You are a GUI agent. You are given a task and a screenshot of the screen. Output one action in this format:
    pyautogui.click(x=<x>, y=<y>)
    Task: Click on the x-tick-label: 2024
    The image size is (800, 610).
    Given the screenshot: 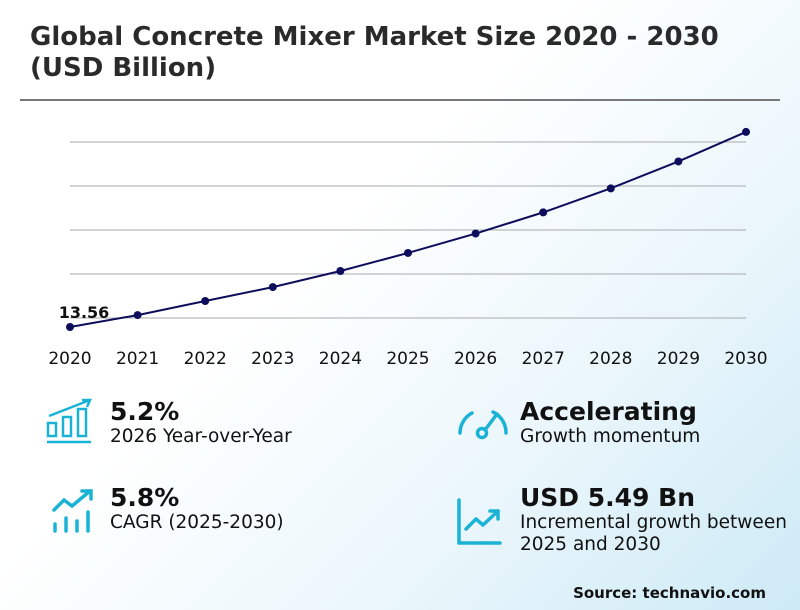 What is the action you would take?
    pyautogui.click(x=340, y=359)
    